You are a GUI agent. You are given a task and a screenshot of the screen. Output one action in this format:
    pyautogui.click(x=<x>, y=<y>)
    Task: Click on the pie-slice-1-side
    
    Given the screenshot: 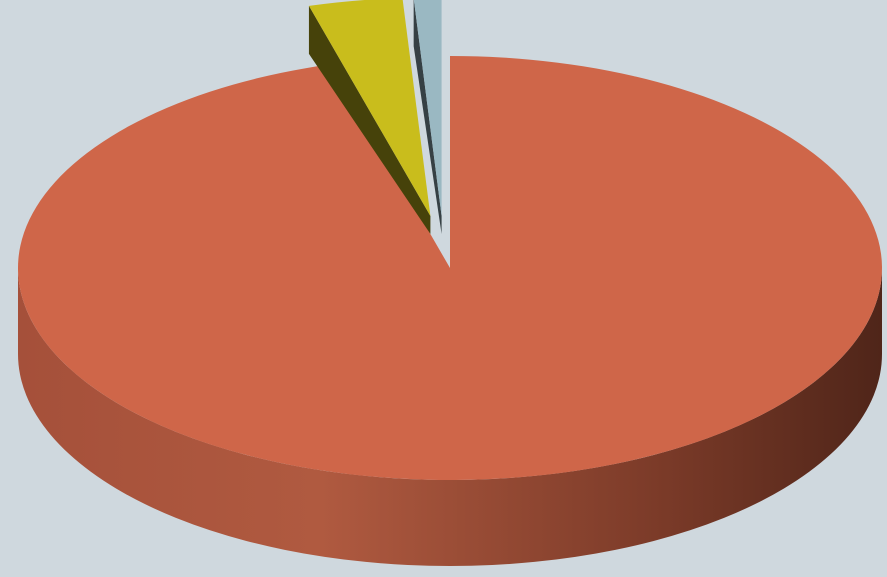 What is the action you would take?
    pyautogui.click(x=369, y=119)
    